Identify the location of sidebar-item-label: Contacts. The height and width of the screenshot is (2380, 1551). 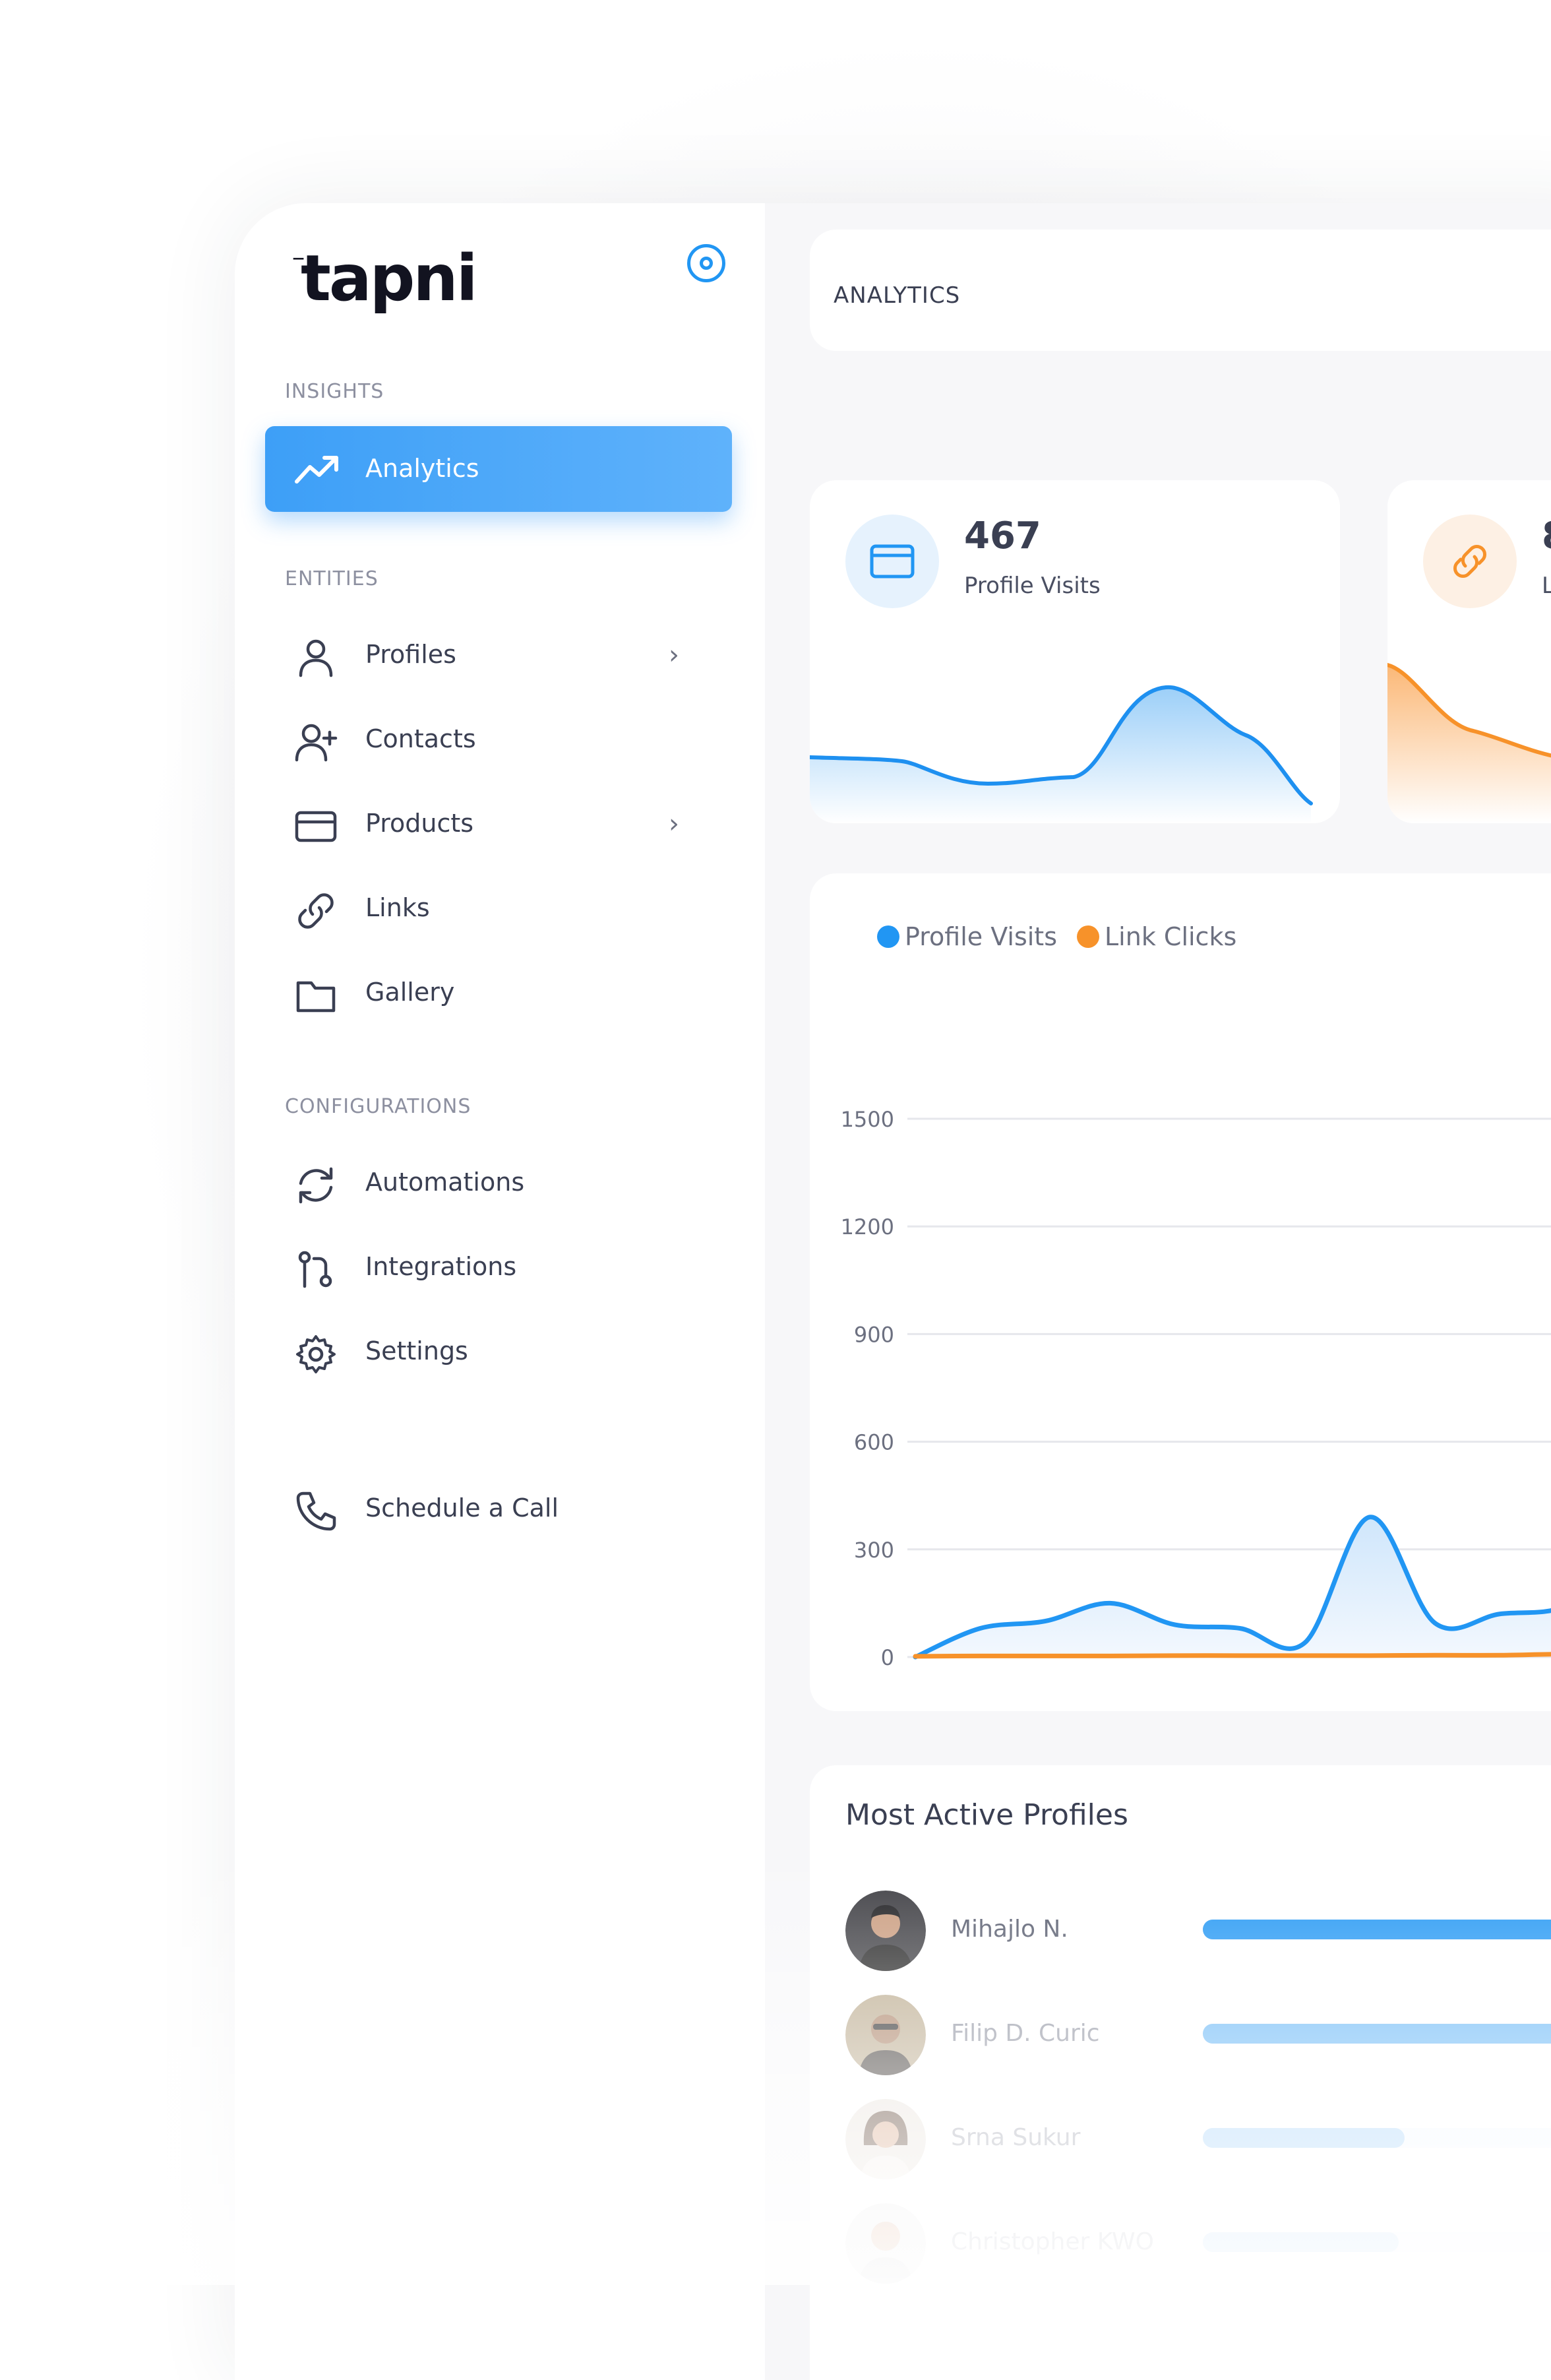
(421, 738).